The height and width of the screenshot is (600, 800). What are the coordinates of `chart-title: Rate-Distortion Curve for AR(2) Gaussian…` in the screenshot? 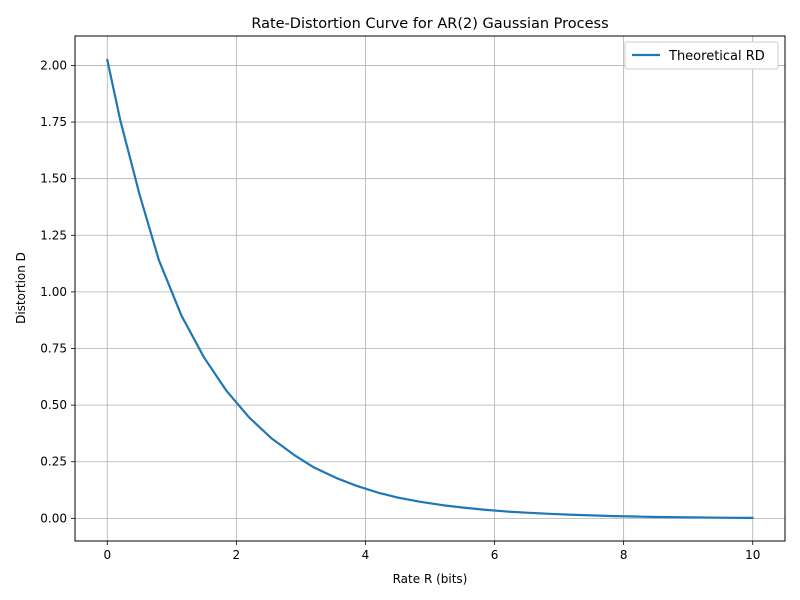 It's located at (429, 24).